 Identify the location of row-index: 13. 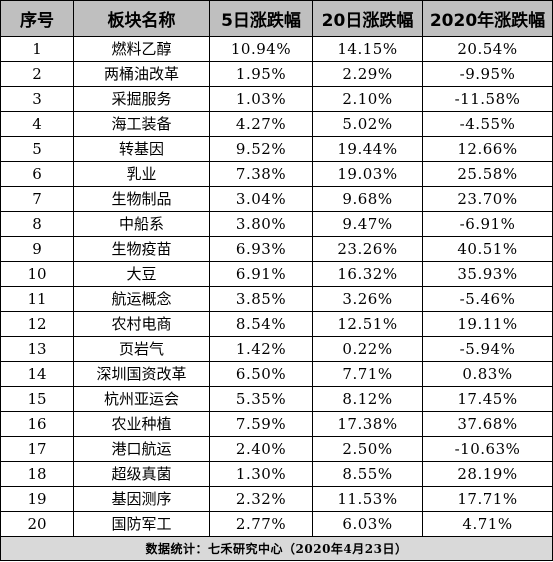
(37, 349).